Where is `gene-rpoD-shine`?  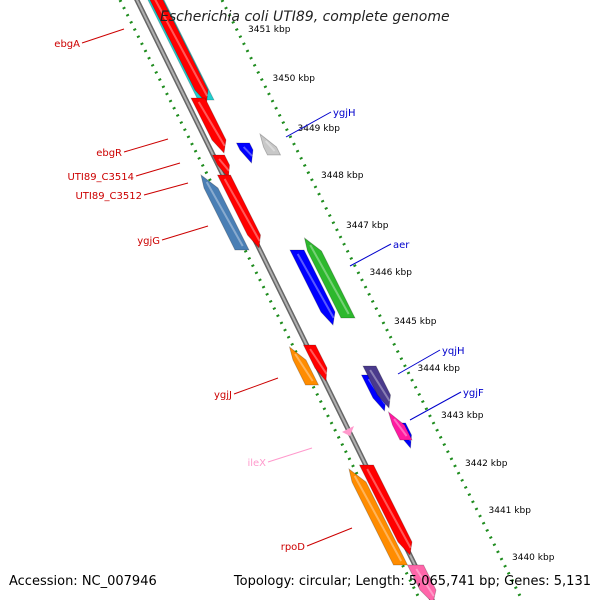 gene-rpoD-shine is located at coordinates (389, 508).